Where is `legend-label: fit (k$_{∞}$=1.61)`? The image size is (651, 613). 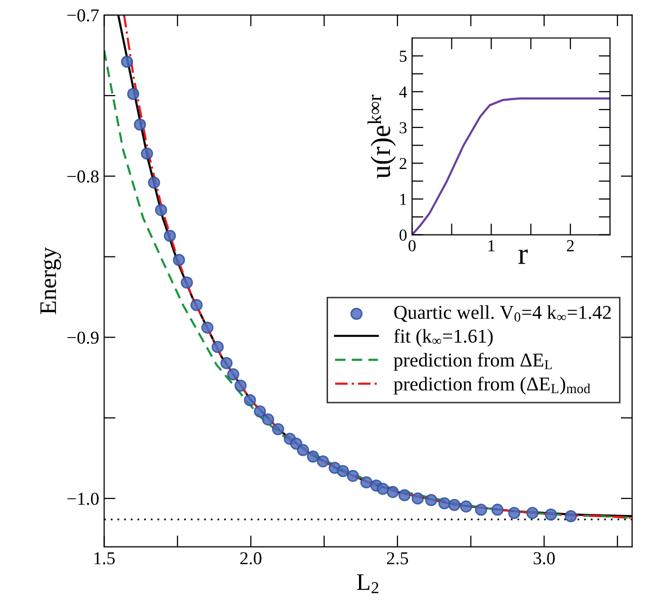 legend-label: fit (k$_{∞}$=1.61) is located at coordinates (443, 337).